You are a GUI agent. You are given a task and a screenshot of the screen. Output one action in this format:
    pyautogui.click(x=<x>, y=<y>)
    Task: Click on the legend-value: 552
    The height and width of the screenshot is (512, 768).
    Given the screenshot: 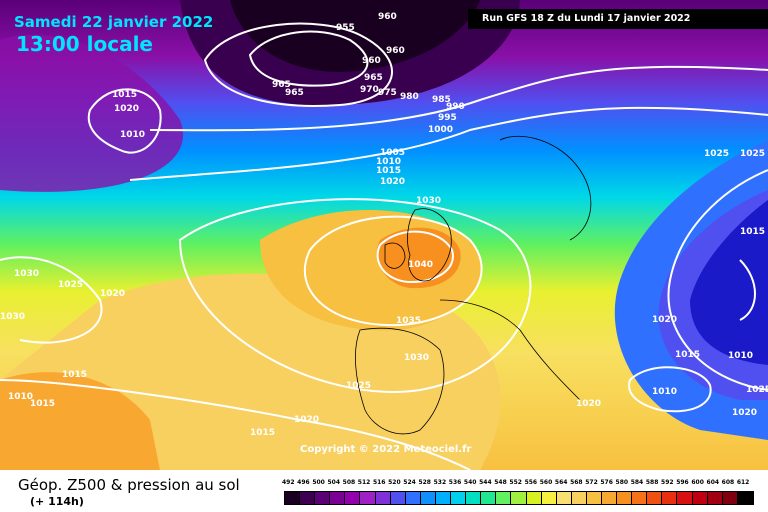 What is the action you would take?
    pyautogui.click(x=515, y=482)
    